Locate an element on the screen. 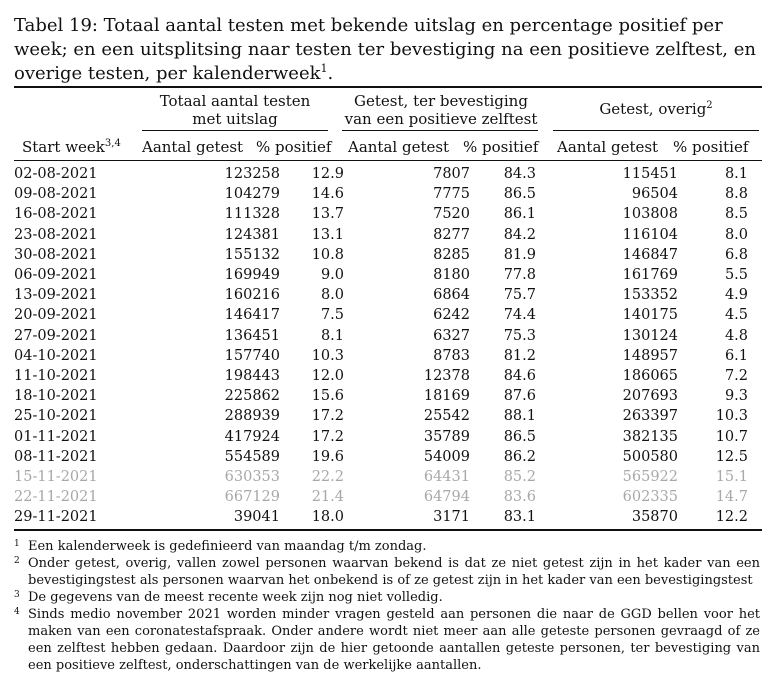  confirm-pct-cell: 83.6 is located at coordinates (519, 497).